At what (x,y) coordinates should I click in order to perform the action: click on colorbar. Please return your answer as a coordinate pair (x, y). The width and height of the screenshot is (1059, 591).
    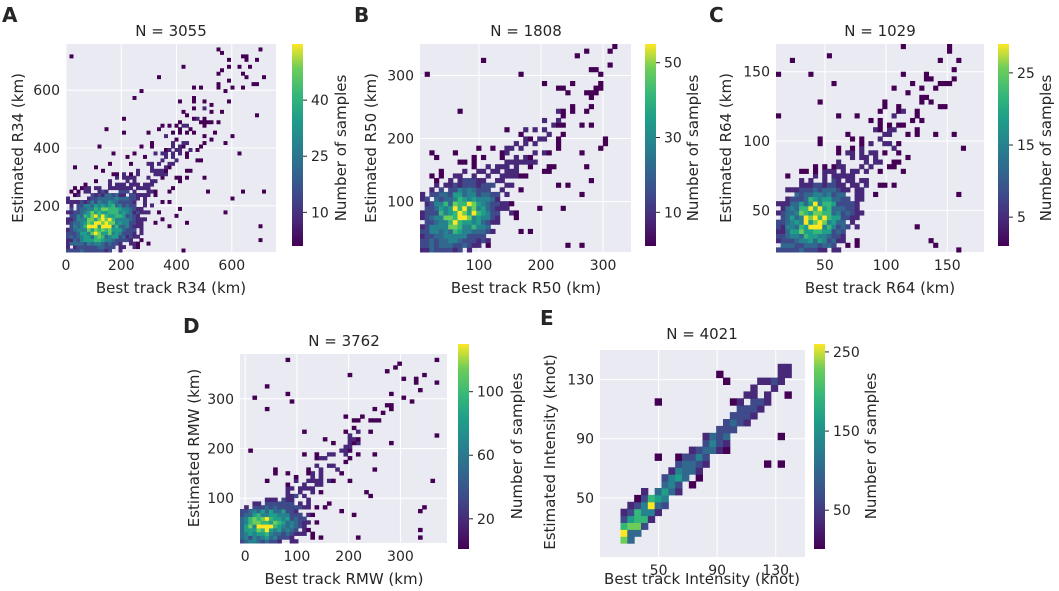
    Looking at the image, I should click on (650, 145).